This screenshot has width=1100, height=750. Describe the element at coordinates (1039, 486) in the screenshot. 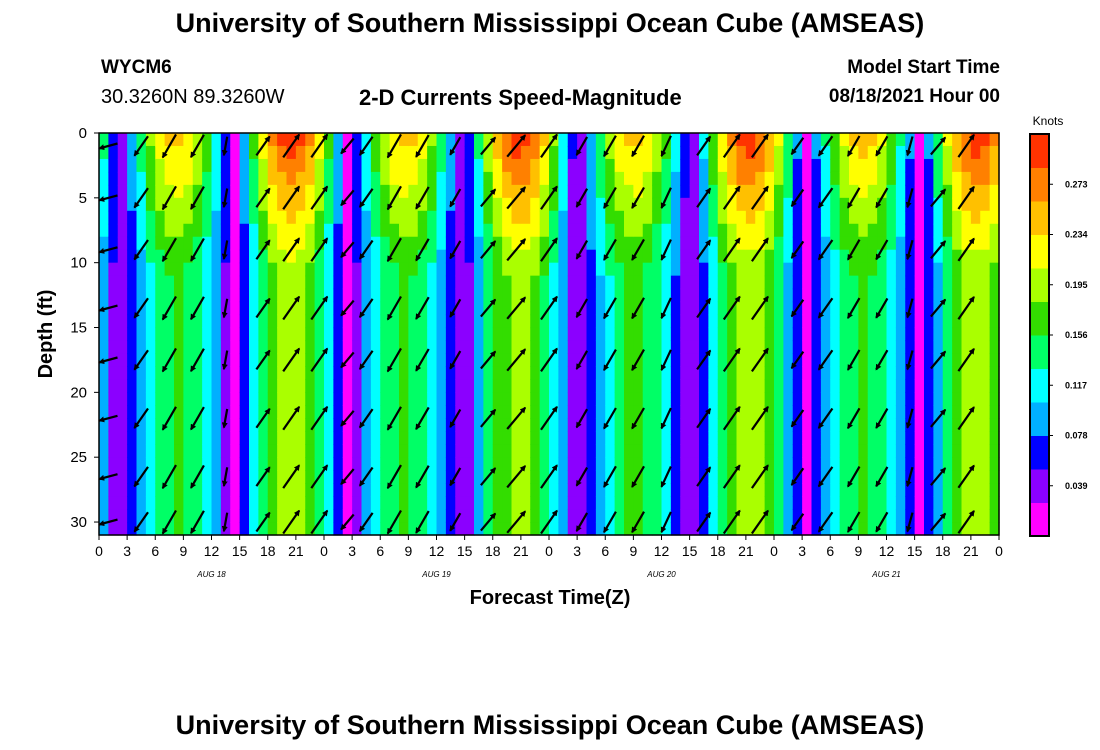

I see `colorbar-segment` at that location.